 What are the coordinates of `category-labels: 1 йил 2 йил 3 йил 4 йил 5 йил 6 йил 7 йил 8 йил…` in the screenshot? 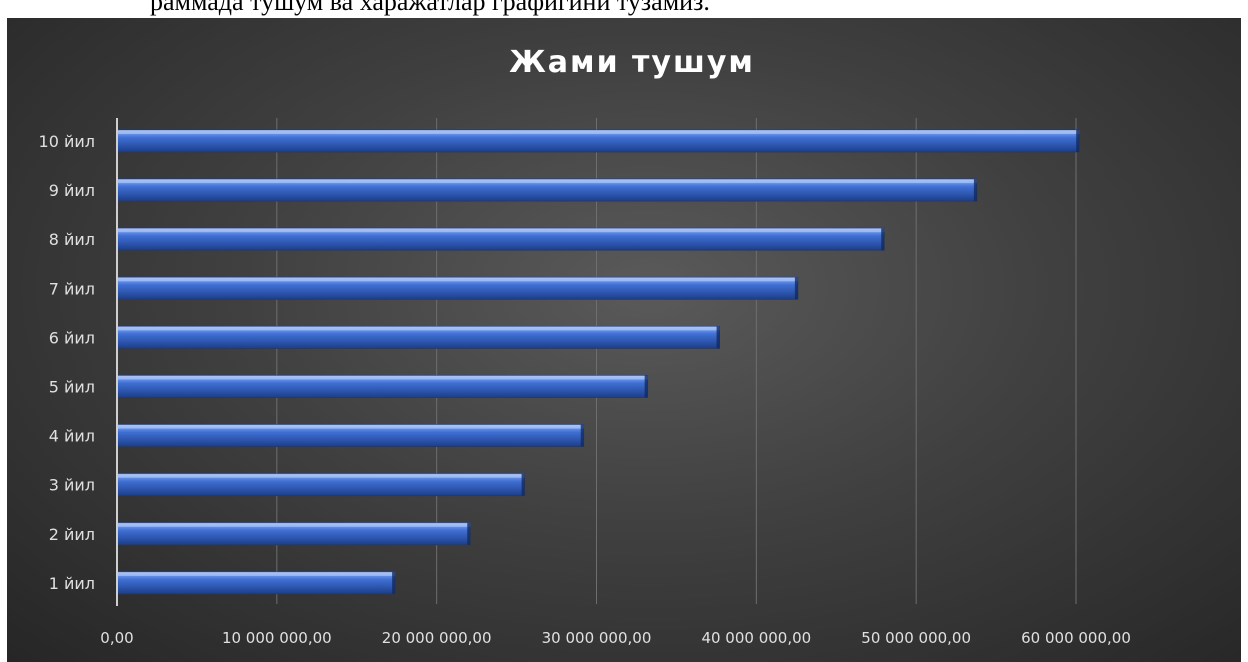 It's located at (67, 362).